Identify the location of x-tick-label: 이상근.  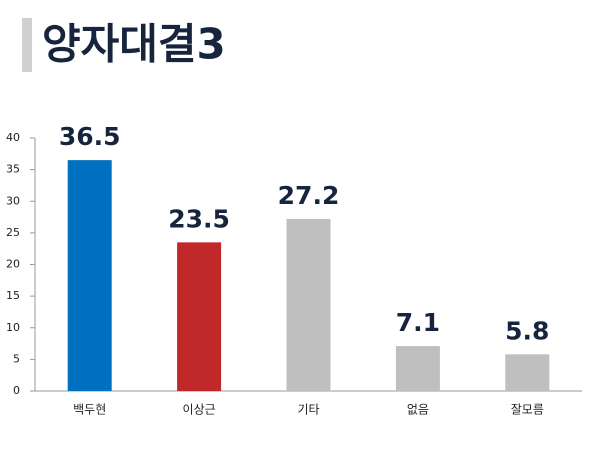
(199, 410).